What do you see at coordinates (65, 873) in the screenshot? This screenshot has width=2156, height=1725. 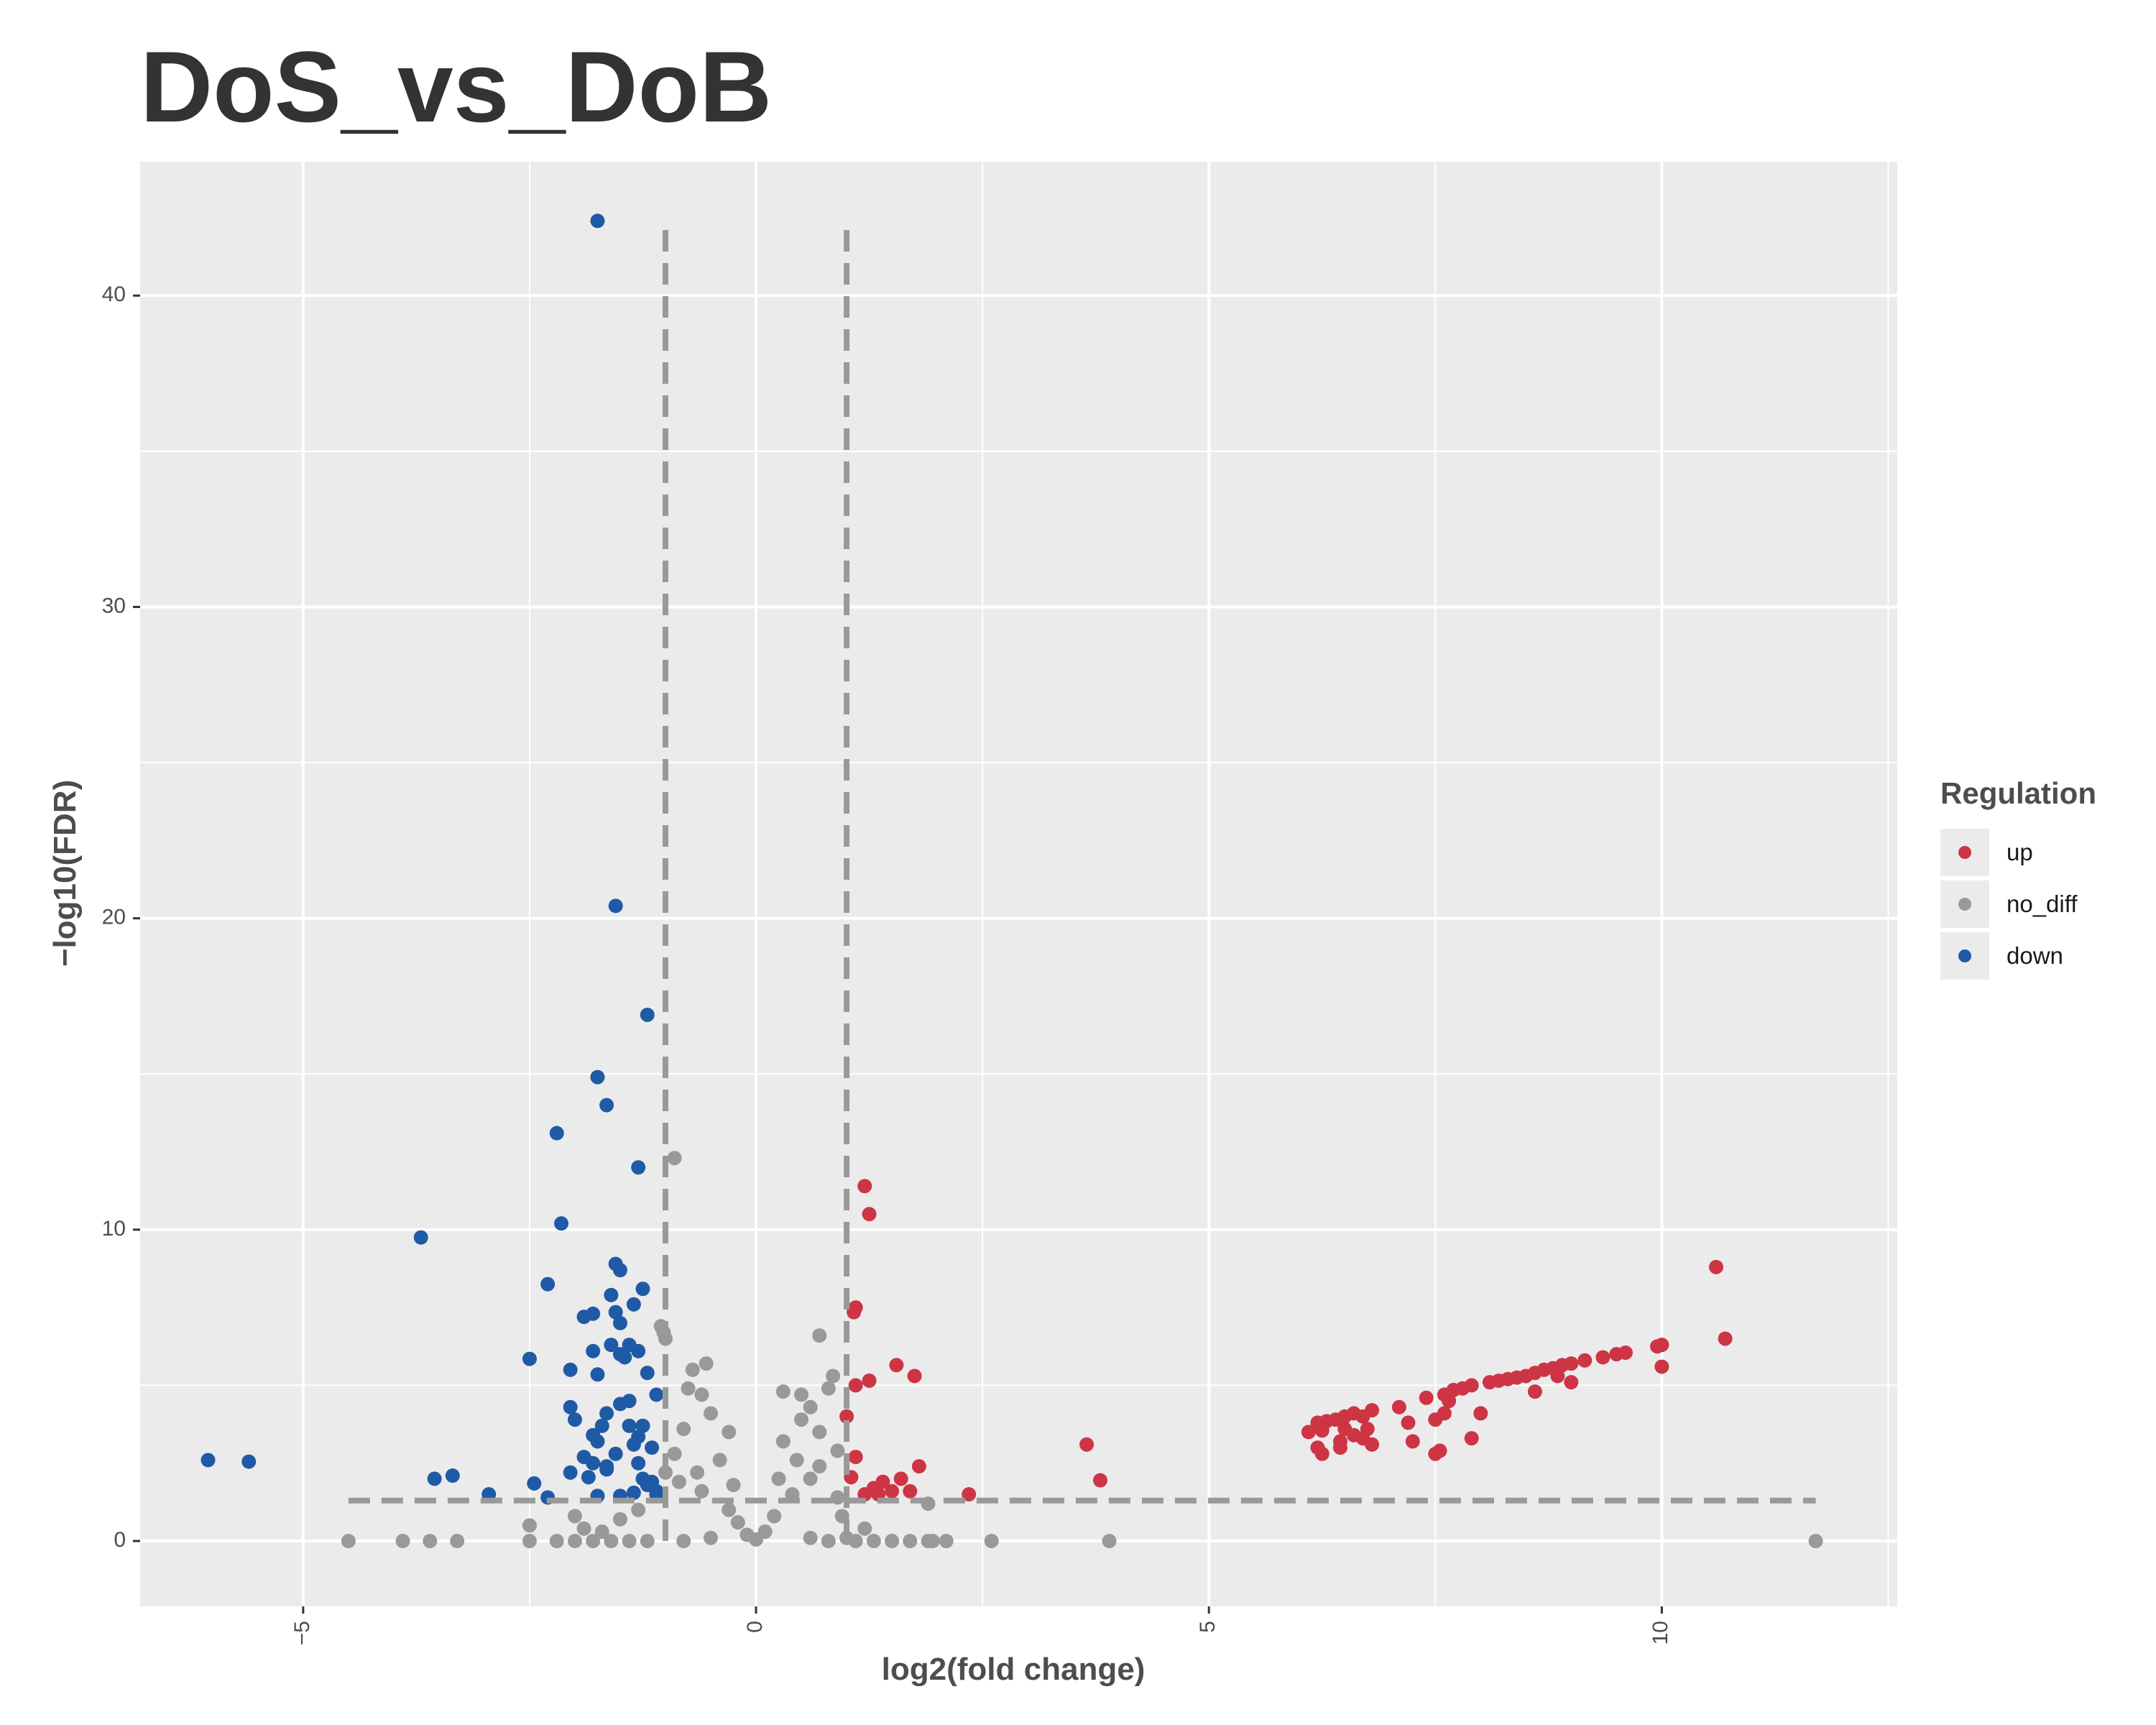 I see `y-axis-title: −log10(FDR)` at bounding box center [65, 873].